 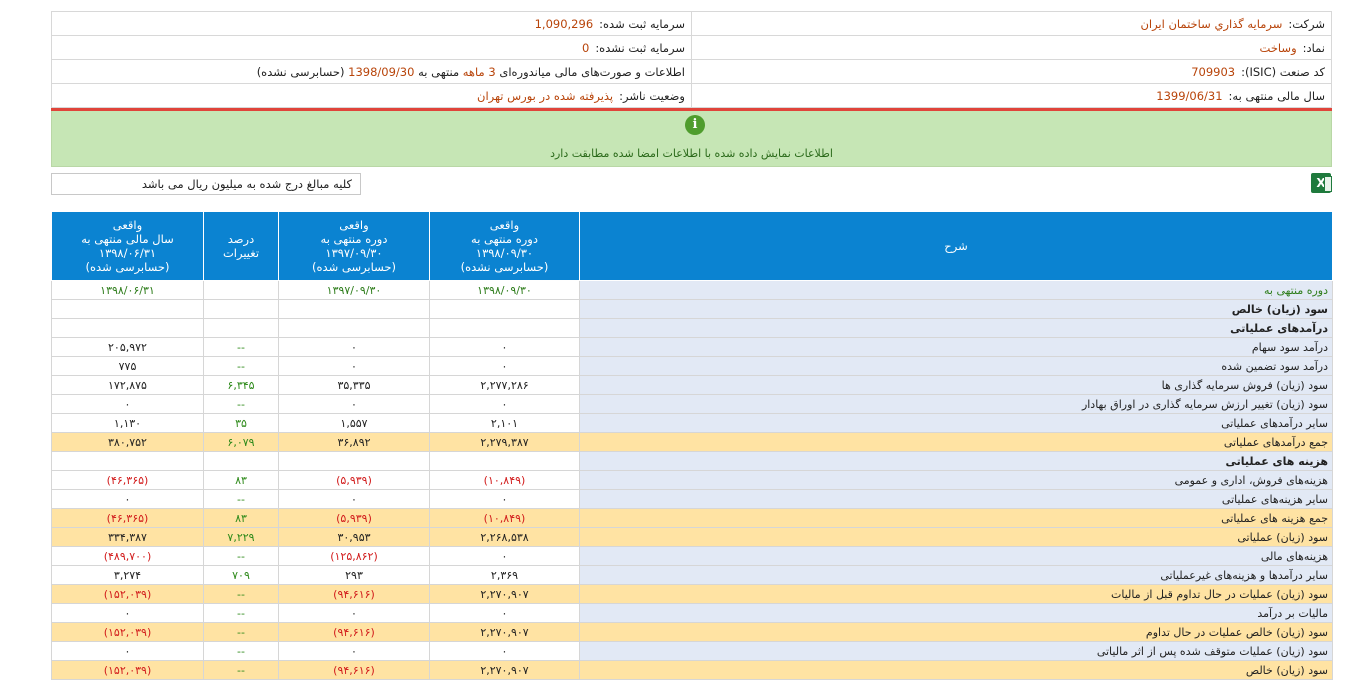 I want to click on row-description: هزینه‌های مالی, so click(x=956, y=556).